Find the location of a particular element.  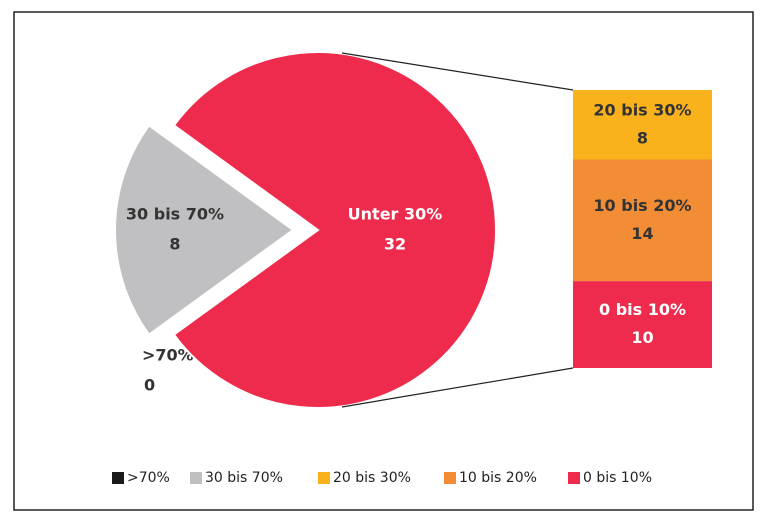

slice-value: 32 is located at coordinates (395, 244).